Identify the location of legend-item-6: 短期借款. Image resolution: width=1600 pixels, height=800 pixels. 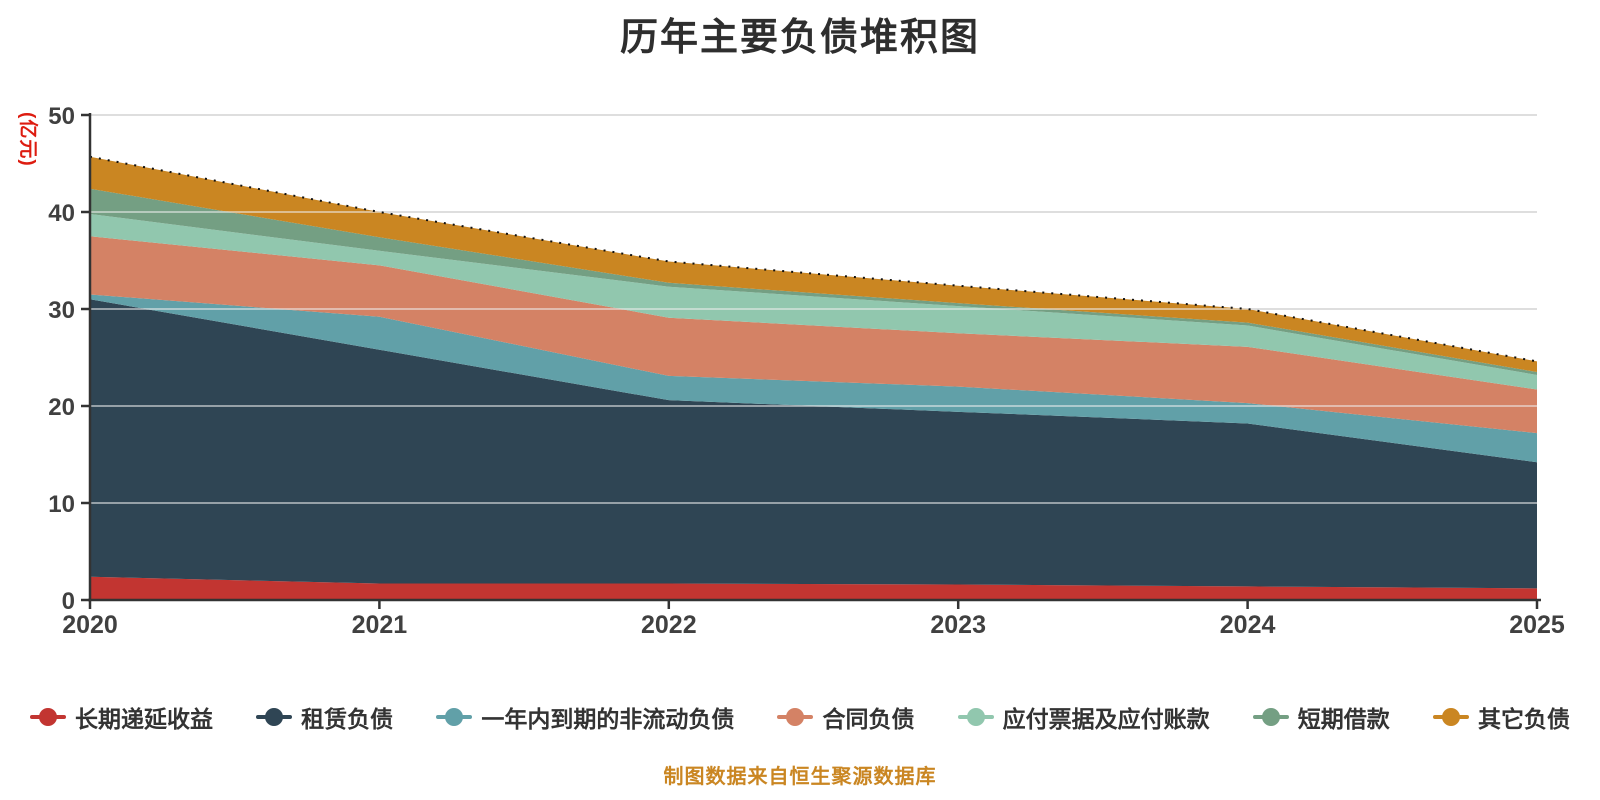
(1321, 717).